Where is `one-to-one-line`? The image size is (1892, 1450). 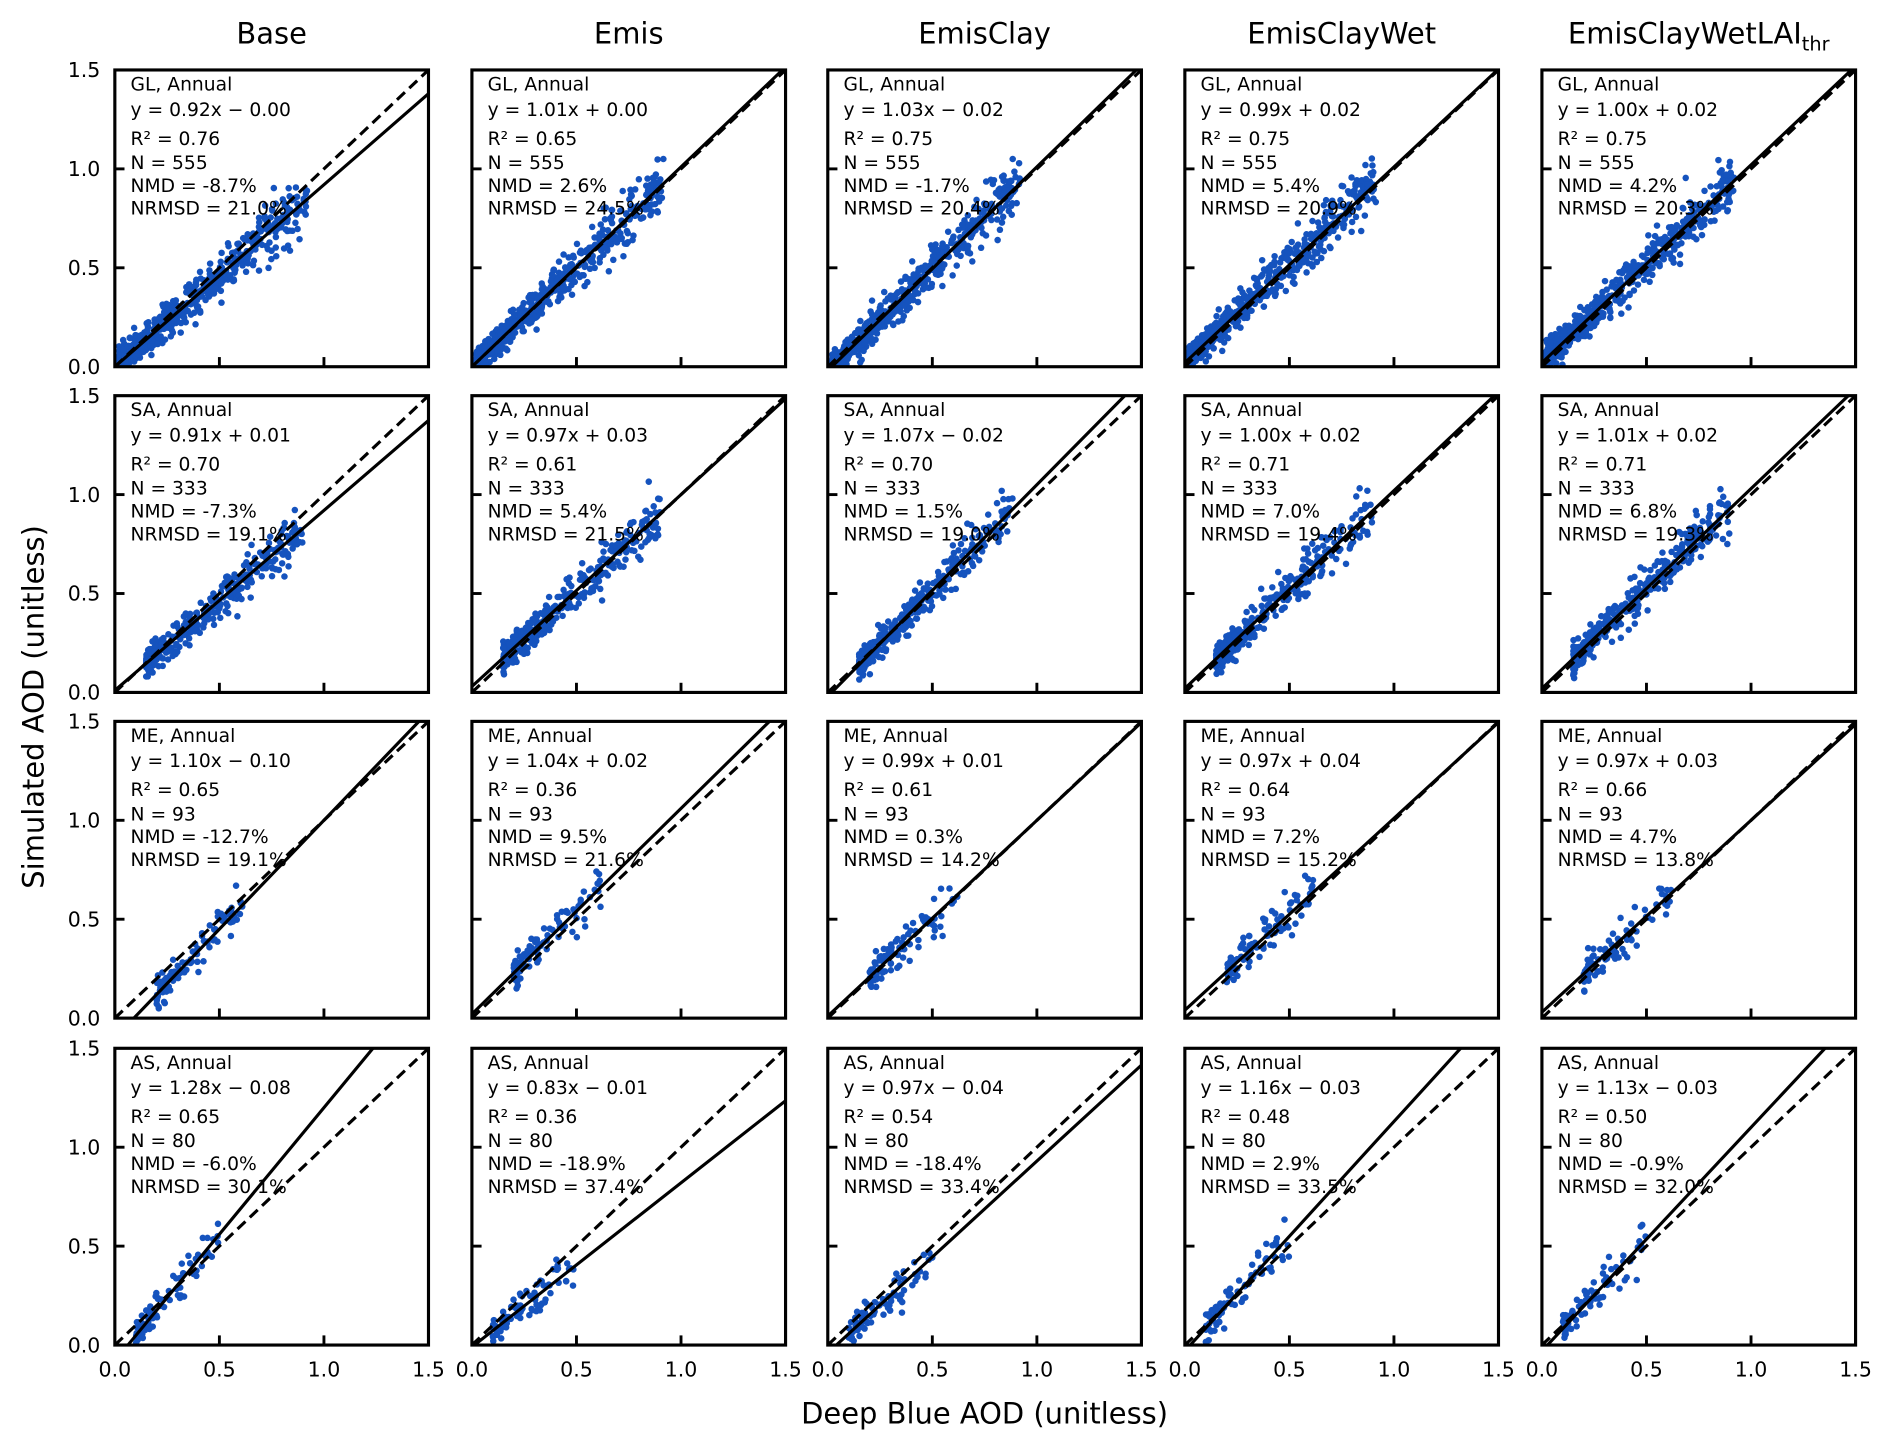
one-to-one-line is located at coordinates (271, 218).